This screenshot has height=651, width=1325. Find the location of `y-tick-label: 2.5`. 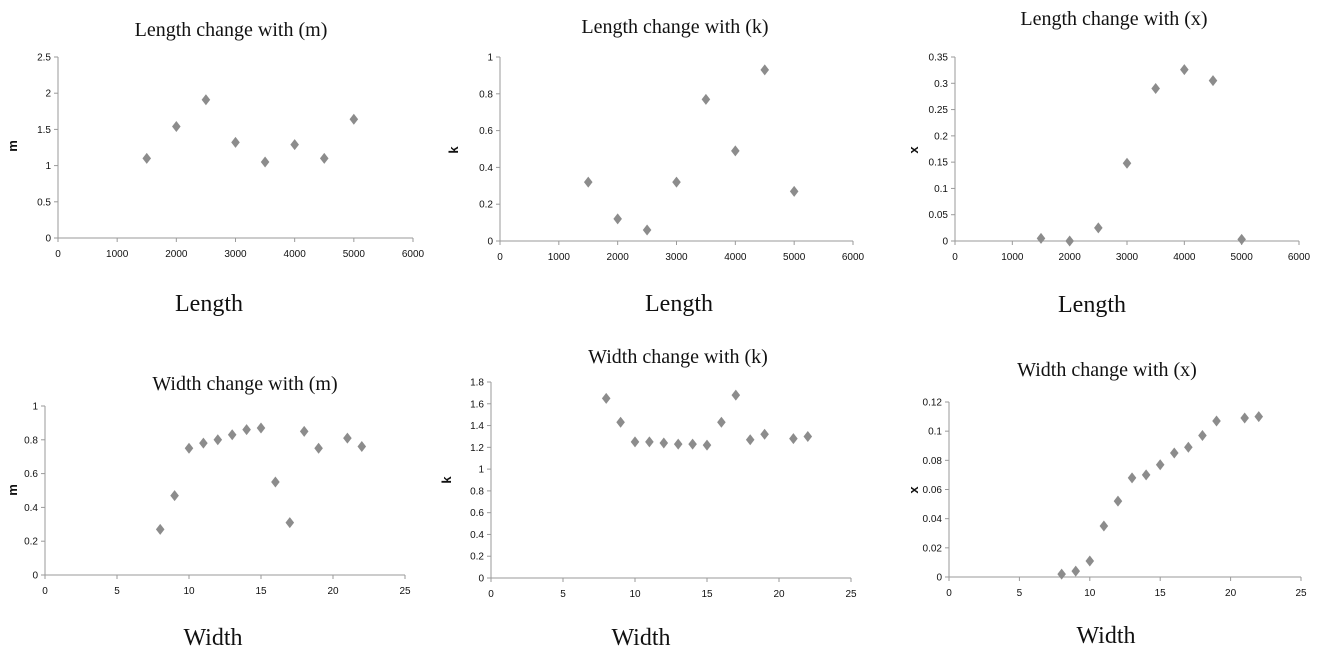

y-tick-label: 2.5 is located at coordinates (44, 58).